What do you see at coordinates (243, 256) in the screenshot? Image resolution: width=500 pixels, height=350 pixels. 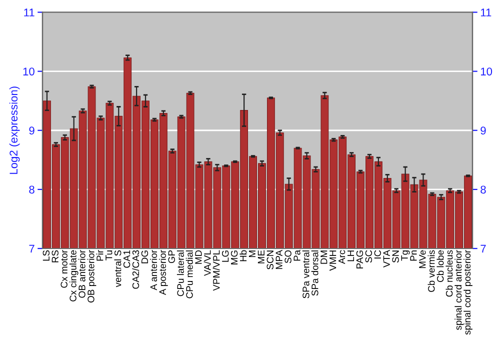 I see `x-tick-label: Hb` at bounding box center [243, 256].